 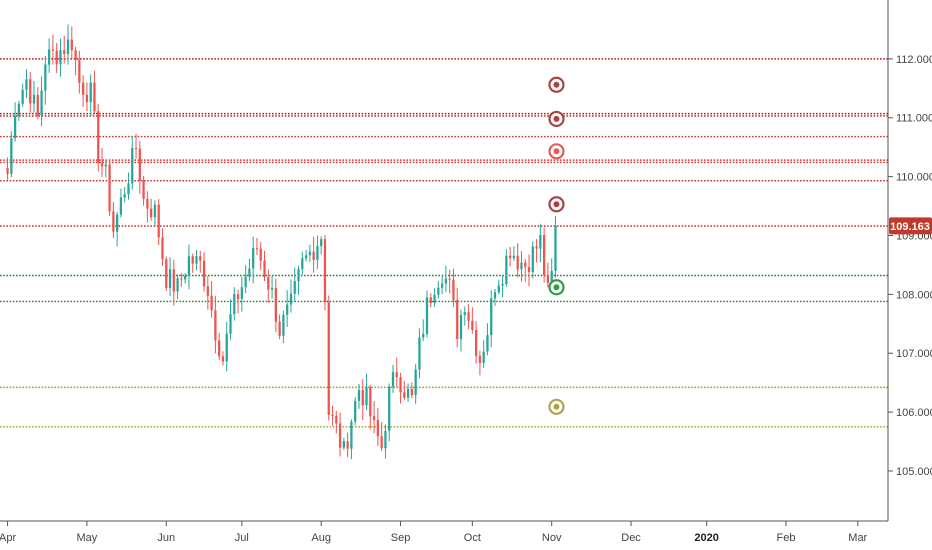 I want to click on x-tick-label: Sep, so click(x=401, y=538).